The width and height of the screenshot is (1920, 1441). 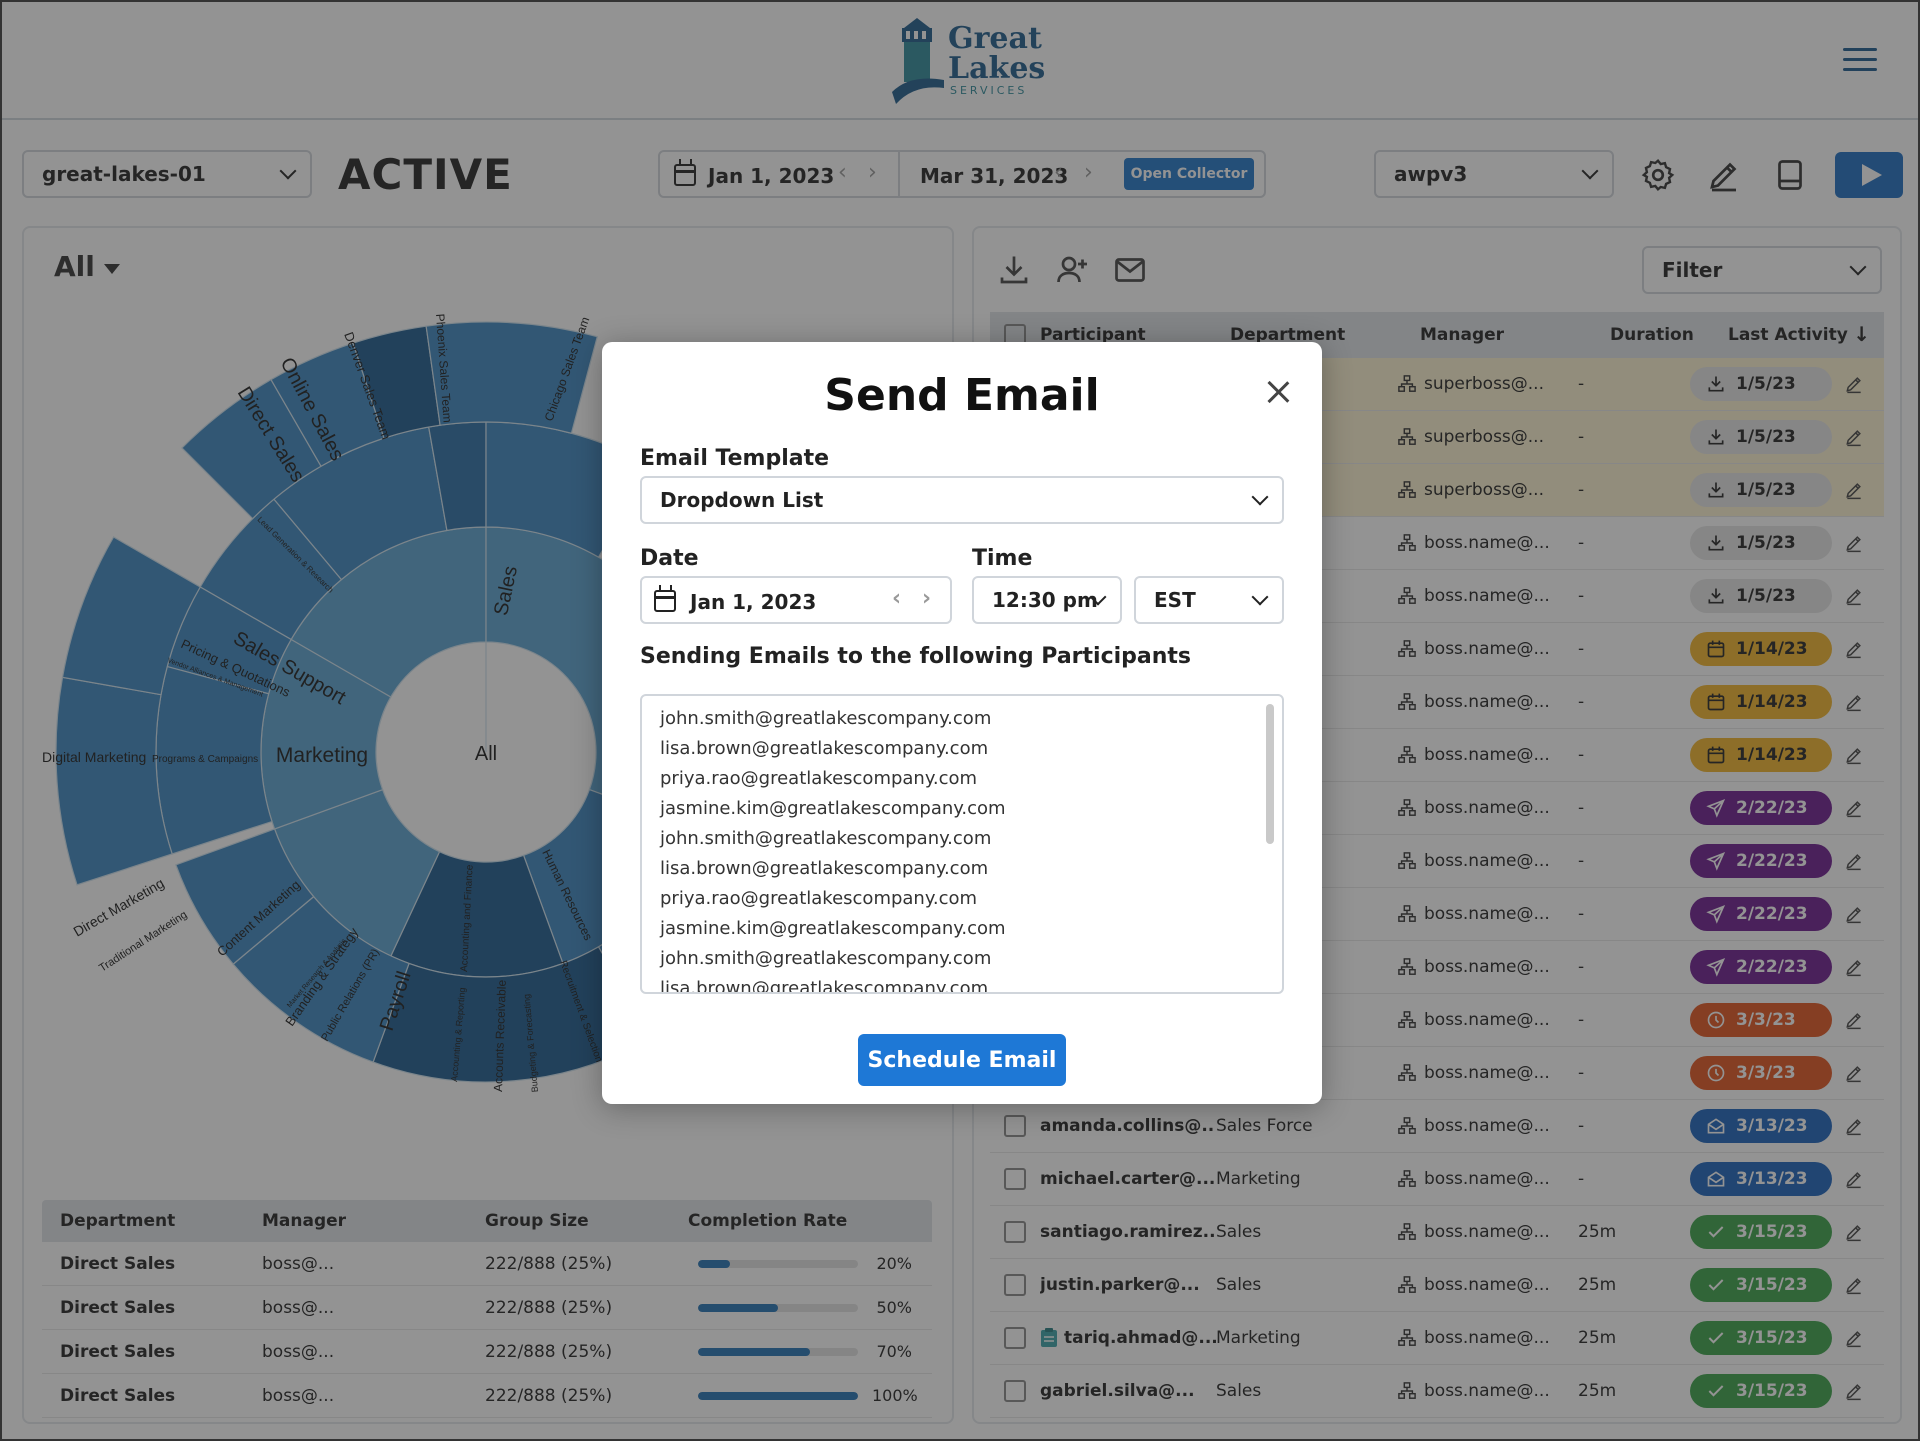 I want to click on date-label: Date, so click(x=669, y=558).